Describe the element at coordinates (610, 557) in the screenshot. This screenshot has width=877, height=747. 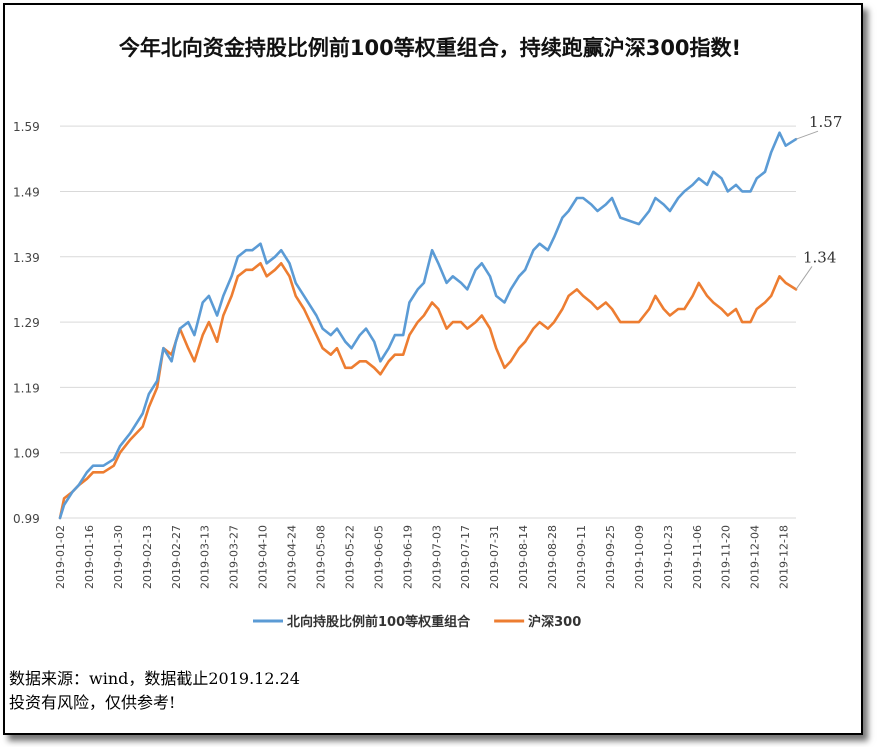
I see `x-tick-label: 2019-09-25` at that location.